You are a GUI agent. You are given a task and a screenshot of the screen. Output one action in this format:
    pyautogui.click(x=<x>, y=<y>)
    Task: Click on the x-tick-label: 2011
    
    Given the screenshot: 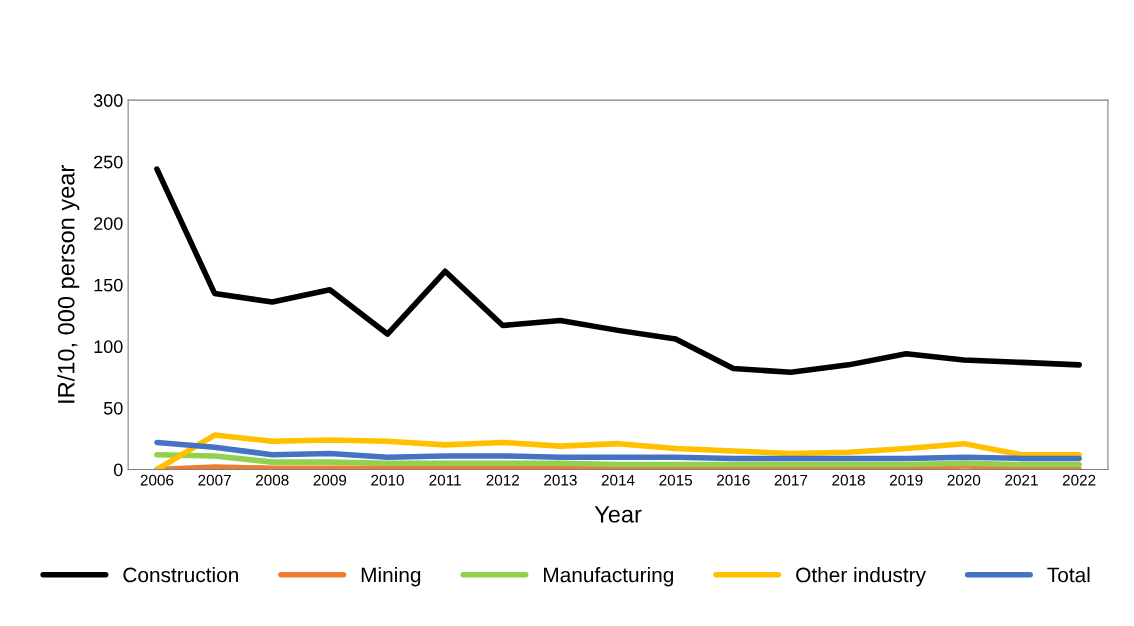 What is the action you would take?
    pyautogui.click(x=445, y=480)
    